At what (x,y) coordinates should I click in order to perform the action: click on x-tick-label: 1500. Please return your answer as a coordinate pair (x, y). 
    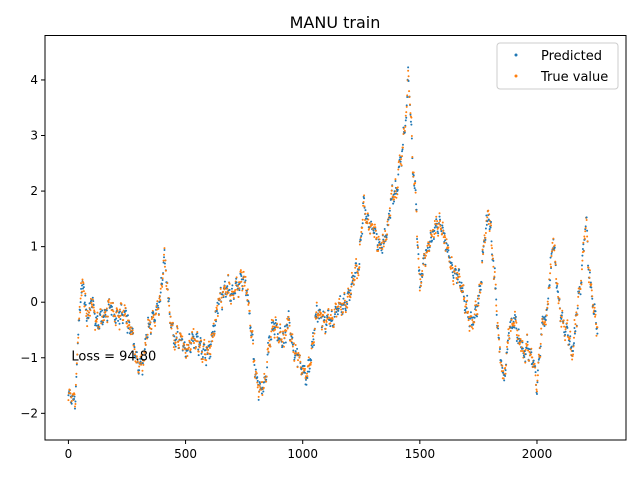
    Looking at the image, I should click on (420, 454).